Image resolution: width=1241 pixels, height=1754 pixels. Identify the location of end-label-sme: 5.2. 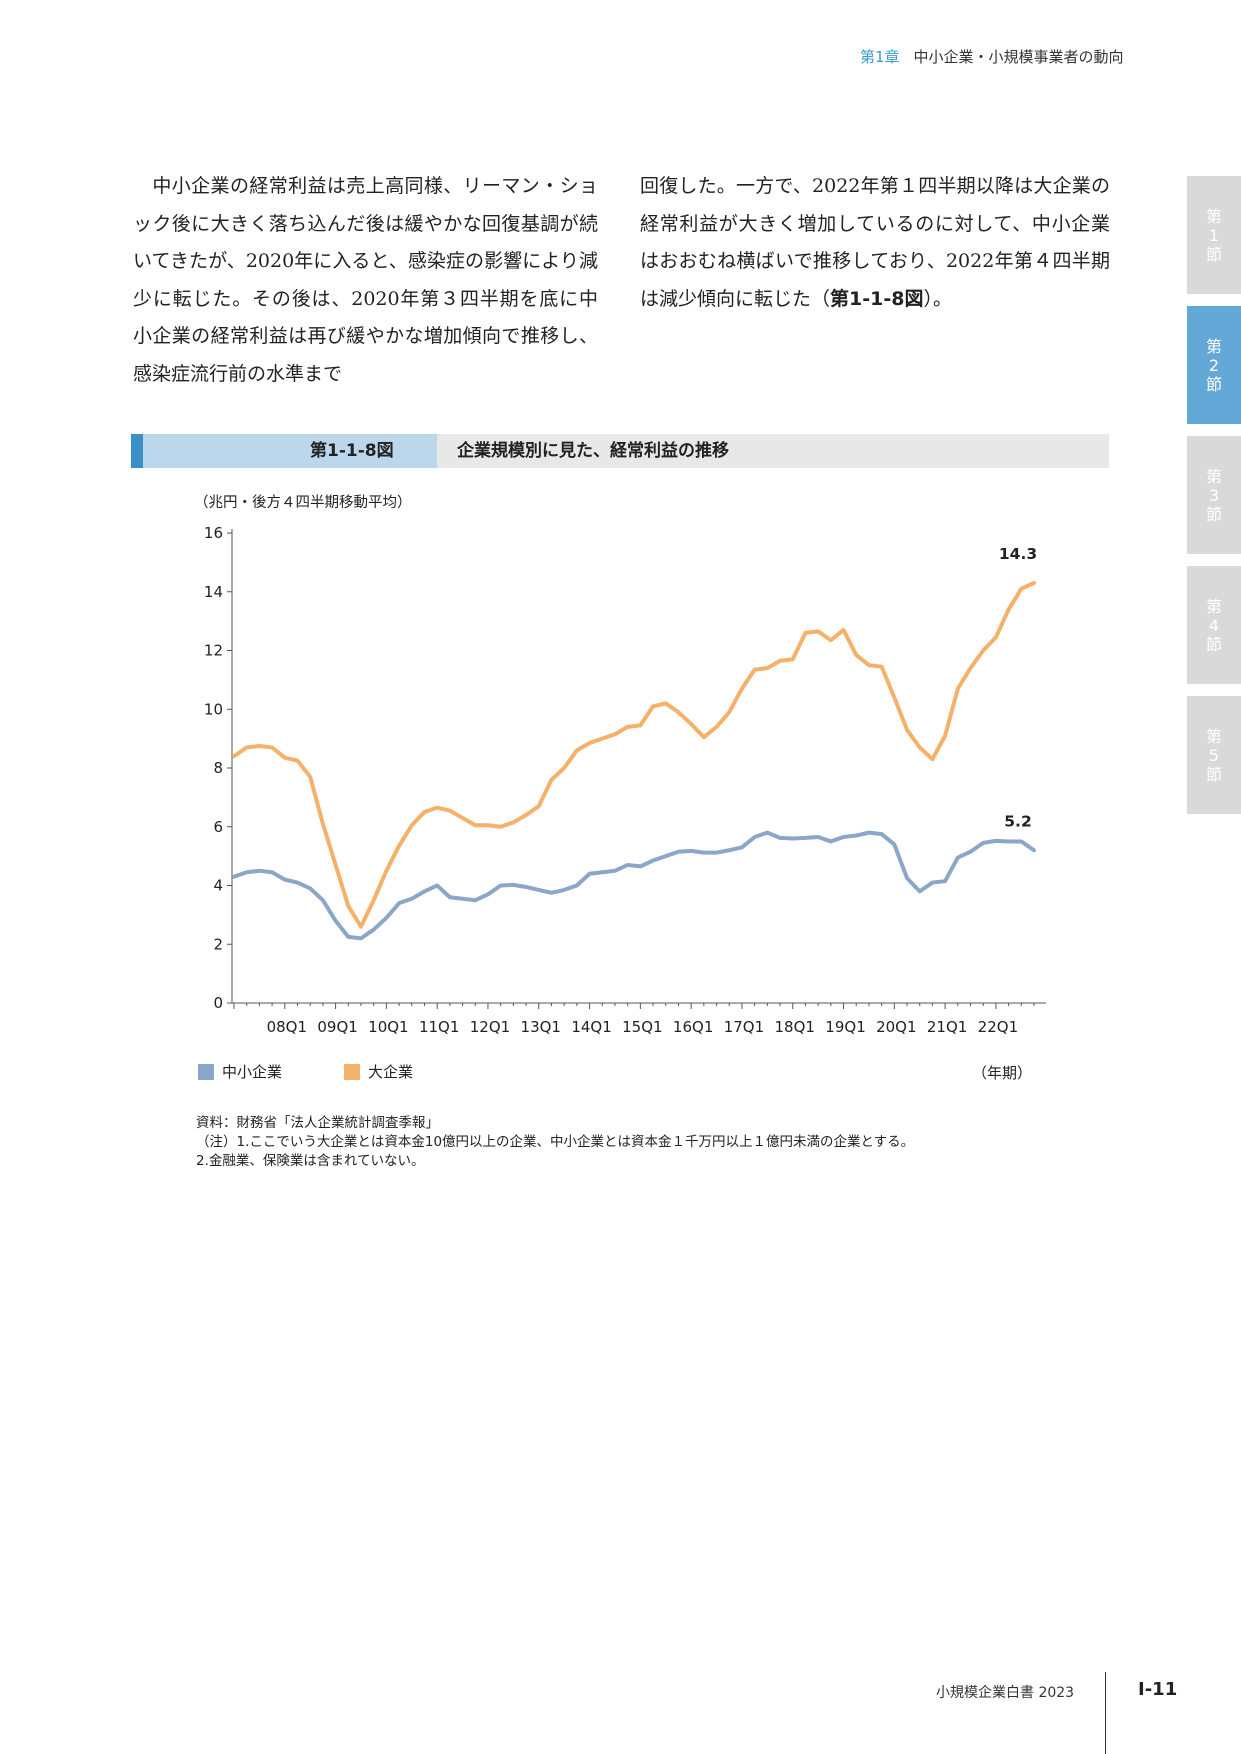
(1017, 821).